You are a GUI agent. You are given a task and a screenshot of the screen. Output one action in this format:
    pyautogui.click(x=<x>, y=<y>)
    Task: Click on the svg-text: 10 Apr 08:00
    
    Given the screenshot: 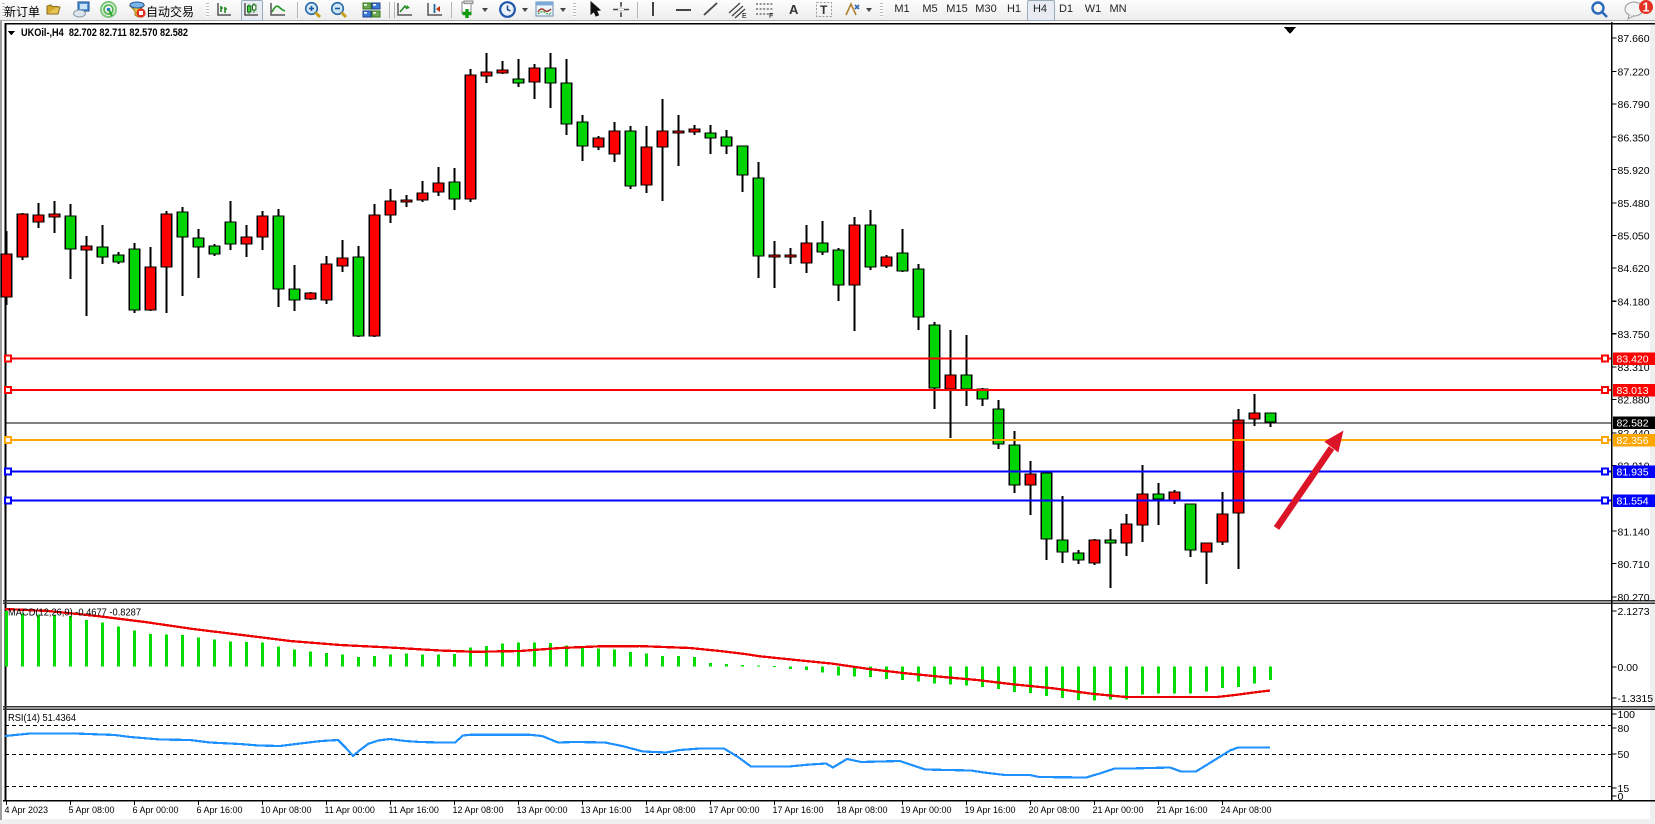 What is the action you would take?
    pyautogui.click(x=286, y=810)
    